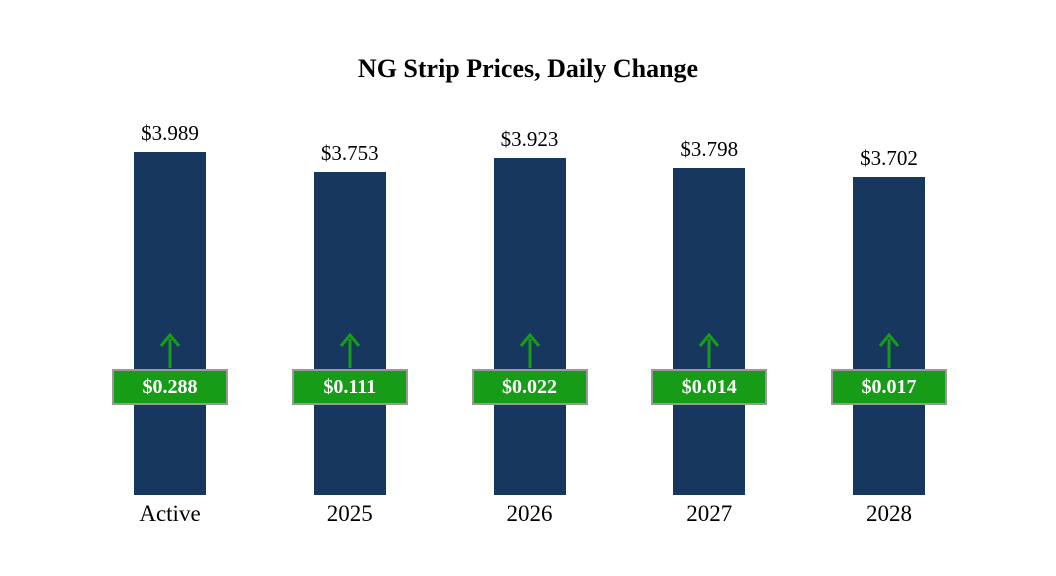 This screenshot has height=576, width=1056. I want to click on price-label: $3.923, so click(529, 138).